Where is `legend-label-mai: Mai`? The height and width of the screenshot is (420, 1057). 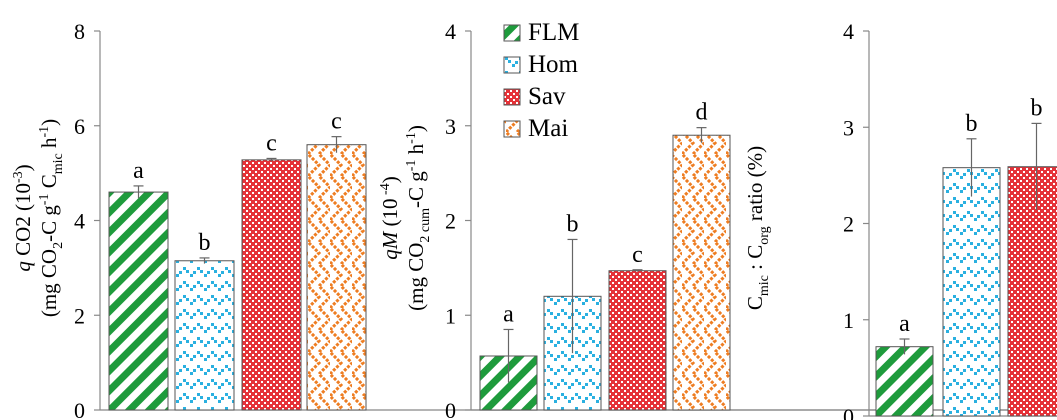 legend-label-mai: Mai is located at coordinates (548, 128).